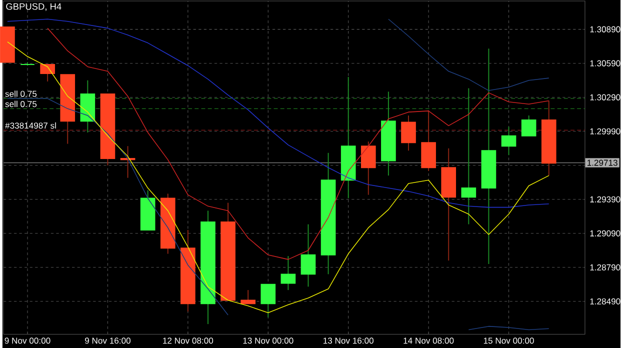 This screenshot has width=625, height=348. What do you see at coordinates (349, 341) in the screenshot?
I see `x-tick-label: 13 Nov 16:00` at bounding box center [349, 341].